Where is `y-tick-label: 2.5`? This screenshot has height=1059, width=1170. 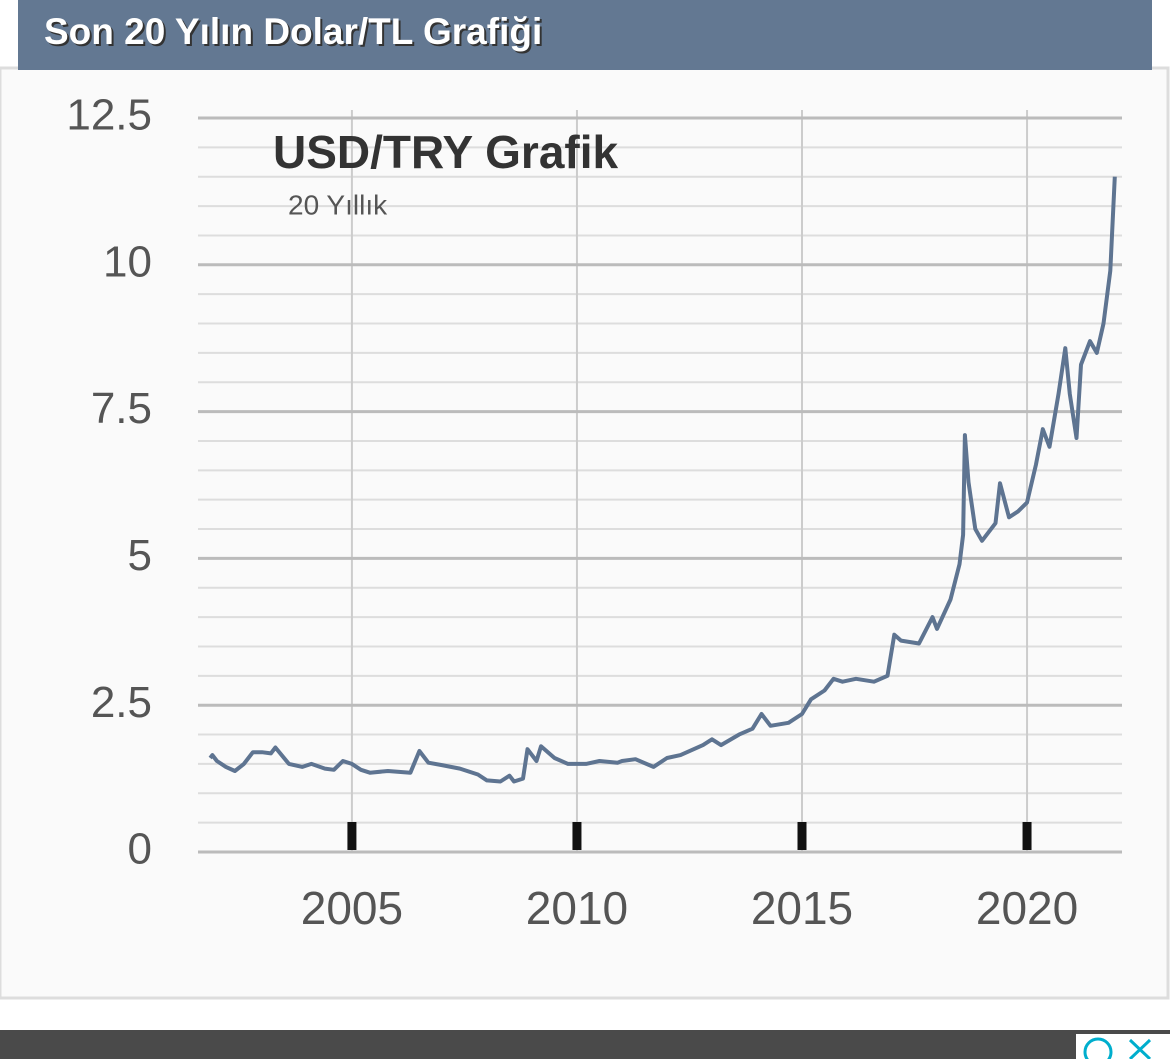 y-tick-label: 2.5 is located at coordinates (121, 702).